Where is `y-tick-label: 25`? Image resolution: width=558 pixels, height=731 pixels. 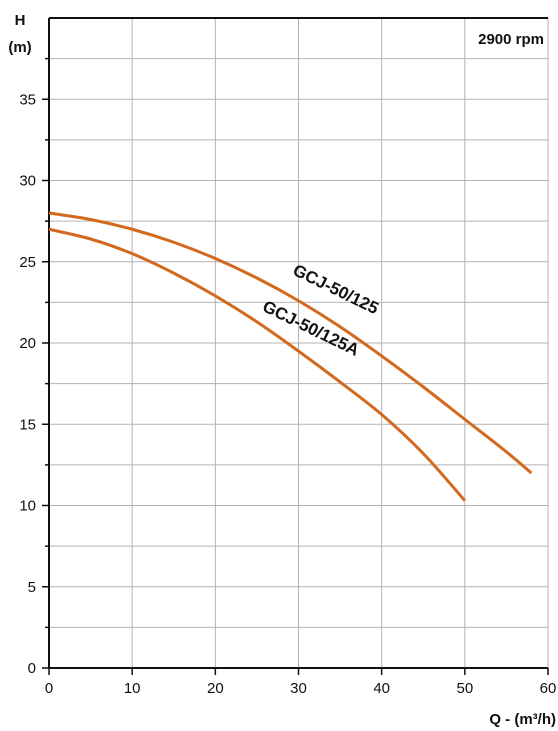
y-tick-label: 25 is located at coordinates (27, 262).